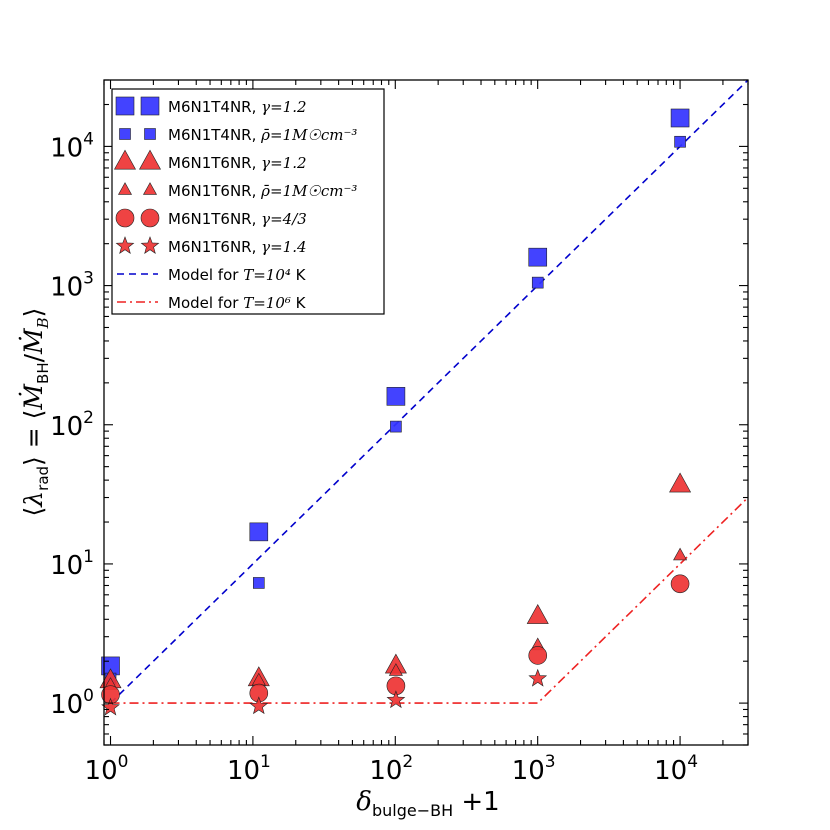 The width and height of the screenshot is (830, 830). Describe the element at coordinates (692, 762) in the screenshot. I see `x-tick-label-exp: 4` at that location.